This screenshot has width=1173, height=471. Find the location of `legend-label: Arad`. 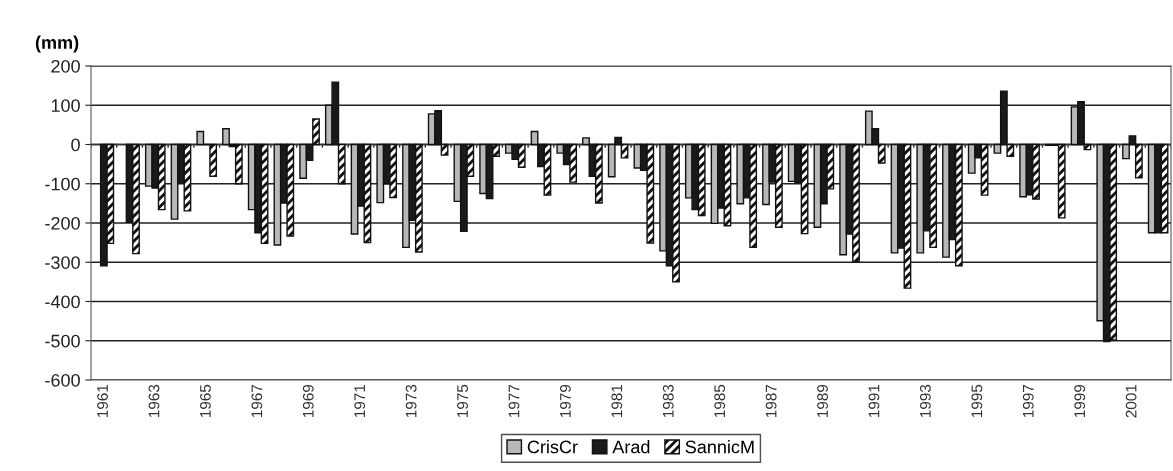

legend-label: Arad is located at coordinates (631, 447).